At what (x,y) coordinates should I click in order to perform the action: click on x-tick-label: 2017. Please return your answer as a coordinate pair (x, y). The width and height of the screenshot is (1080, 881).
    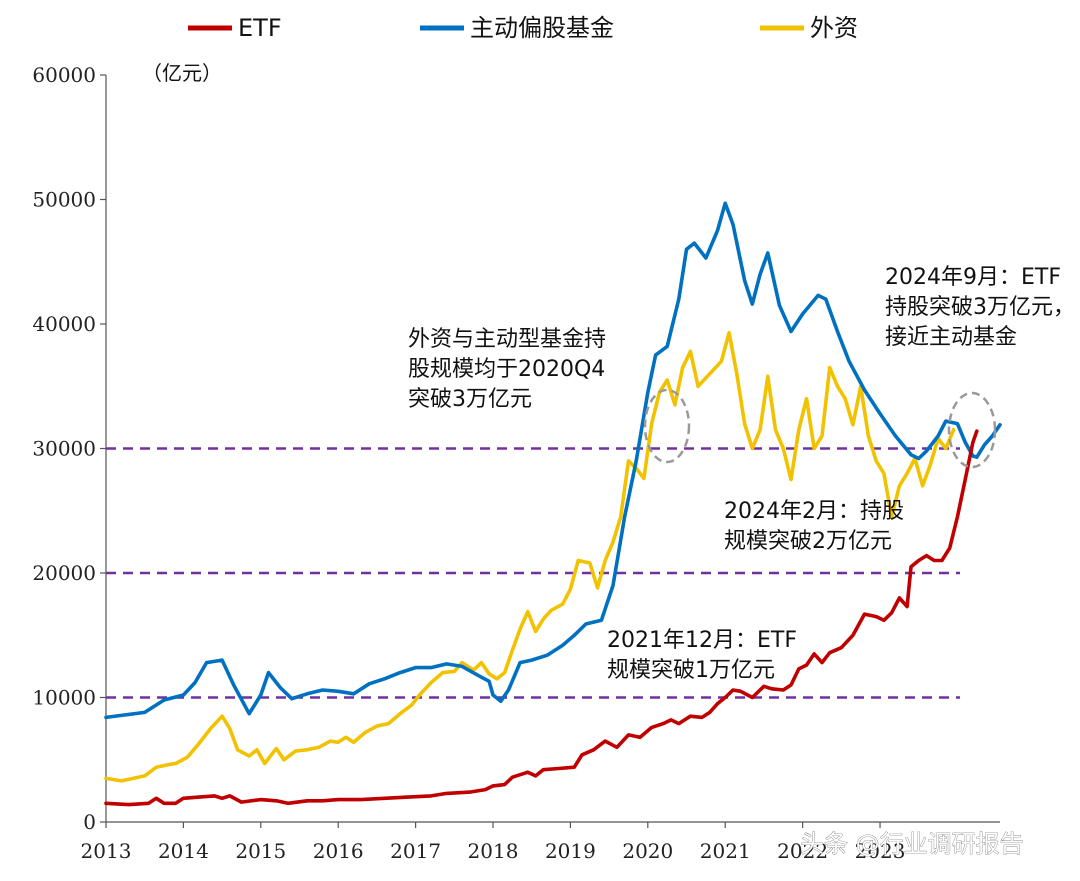
    Looking at the image, I should click on (415, 851).